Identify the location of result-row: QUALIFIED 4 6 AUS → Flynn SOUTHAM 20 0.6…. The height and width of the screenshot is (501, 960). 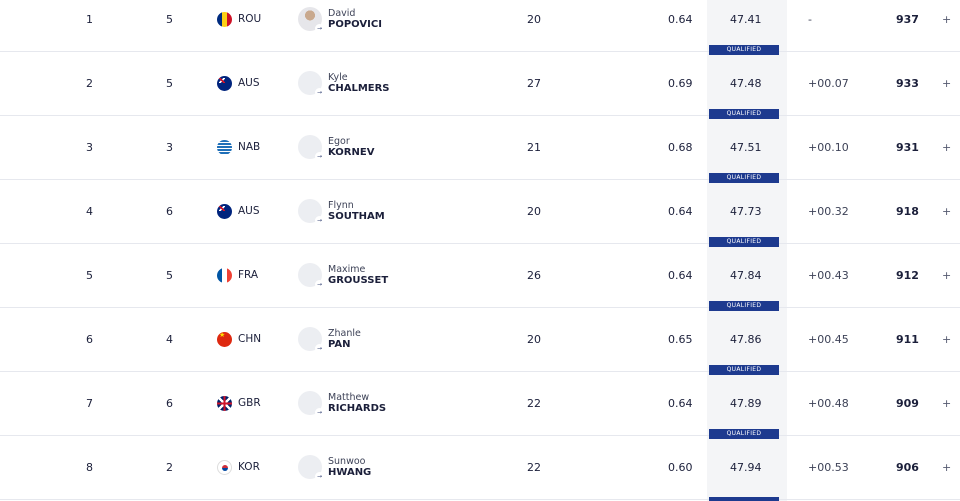
(480, 208).